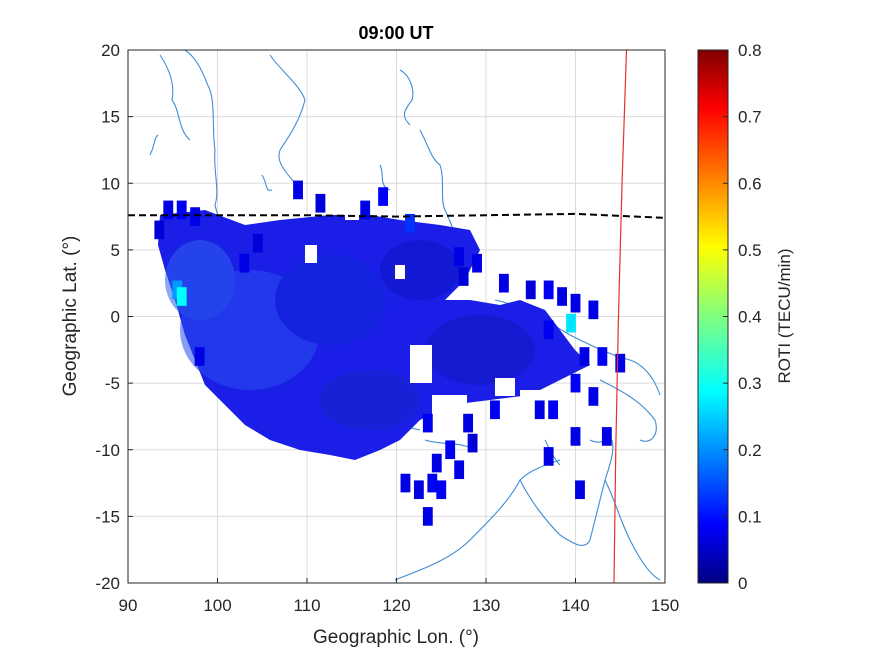  What do you see at coordinates (750, 450) in the screenshot?
I see `colorbar-tick-label: 0.2` at bounding box center [750, 450].